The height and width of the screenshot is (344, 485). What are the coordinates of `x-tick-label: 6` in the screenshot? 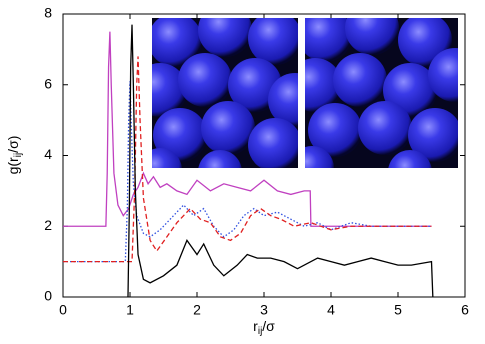 It's located at (465, 310).